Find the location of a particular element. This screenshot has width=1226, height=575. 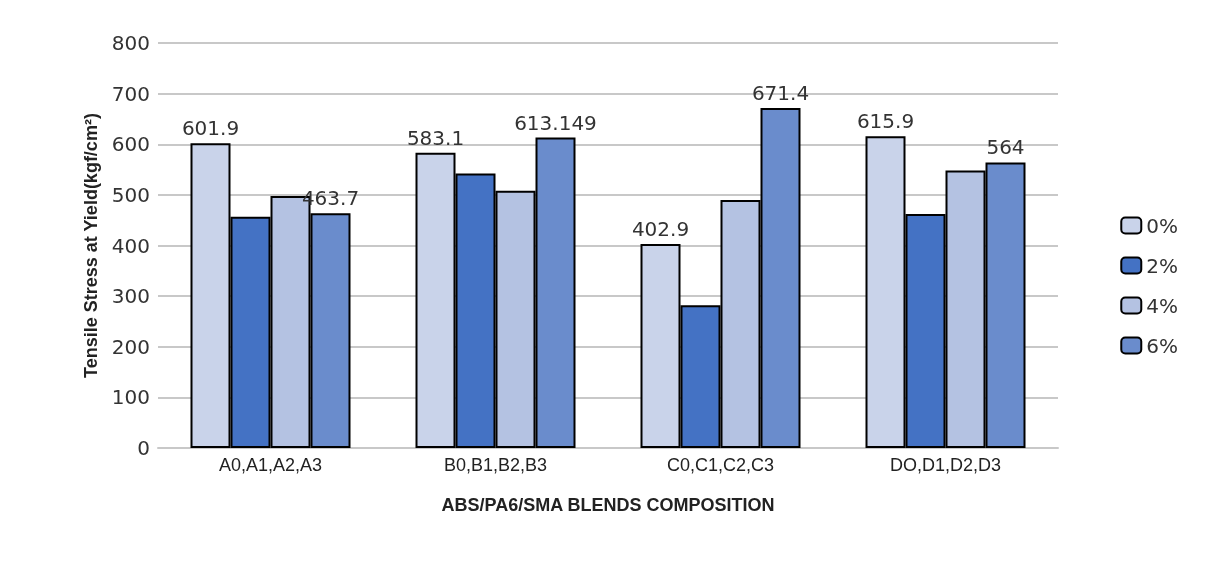

y-tick-label: 500 is located at coordinates (130, 194).